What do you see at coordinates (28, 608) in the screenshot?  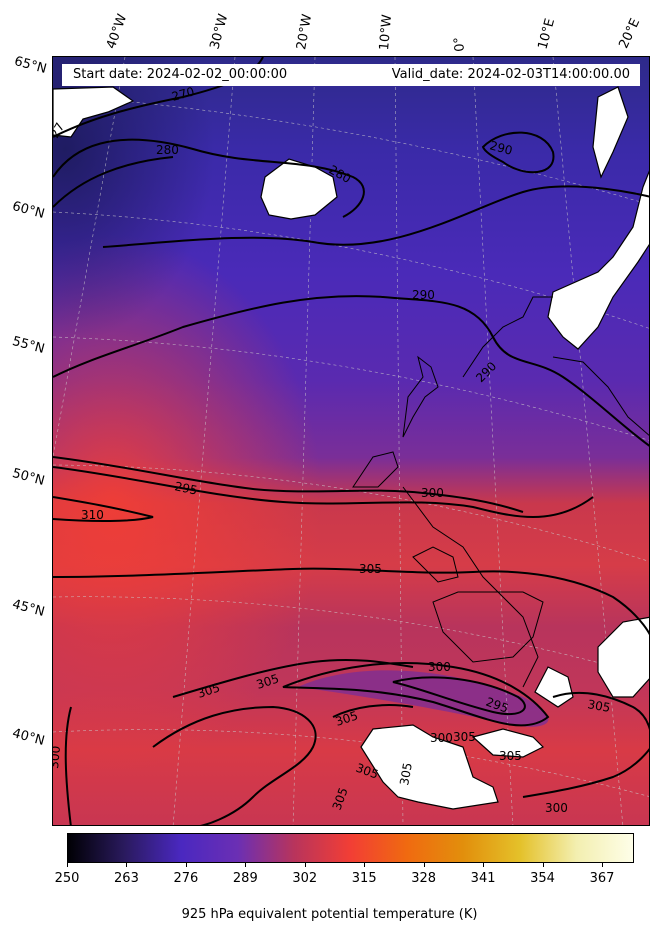 I see `latitude-label: 45°N` at bounding box center [28, 608].